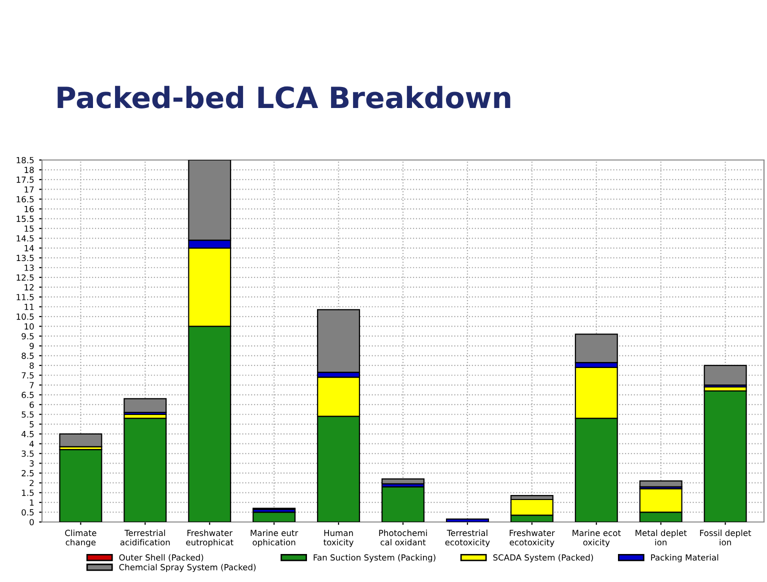 The height and width of the screenshot is (582, 767). I want to click on y-tick-label: 0, so click(32, 522).